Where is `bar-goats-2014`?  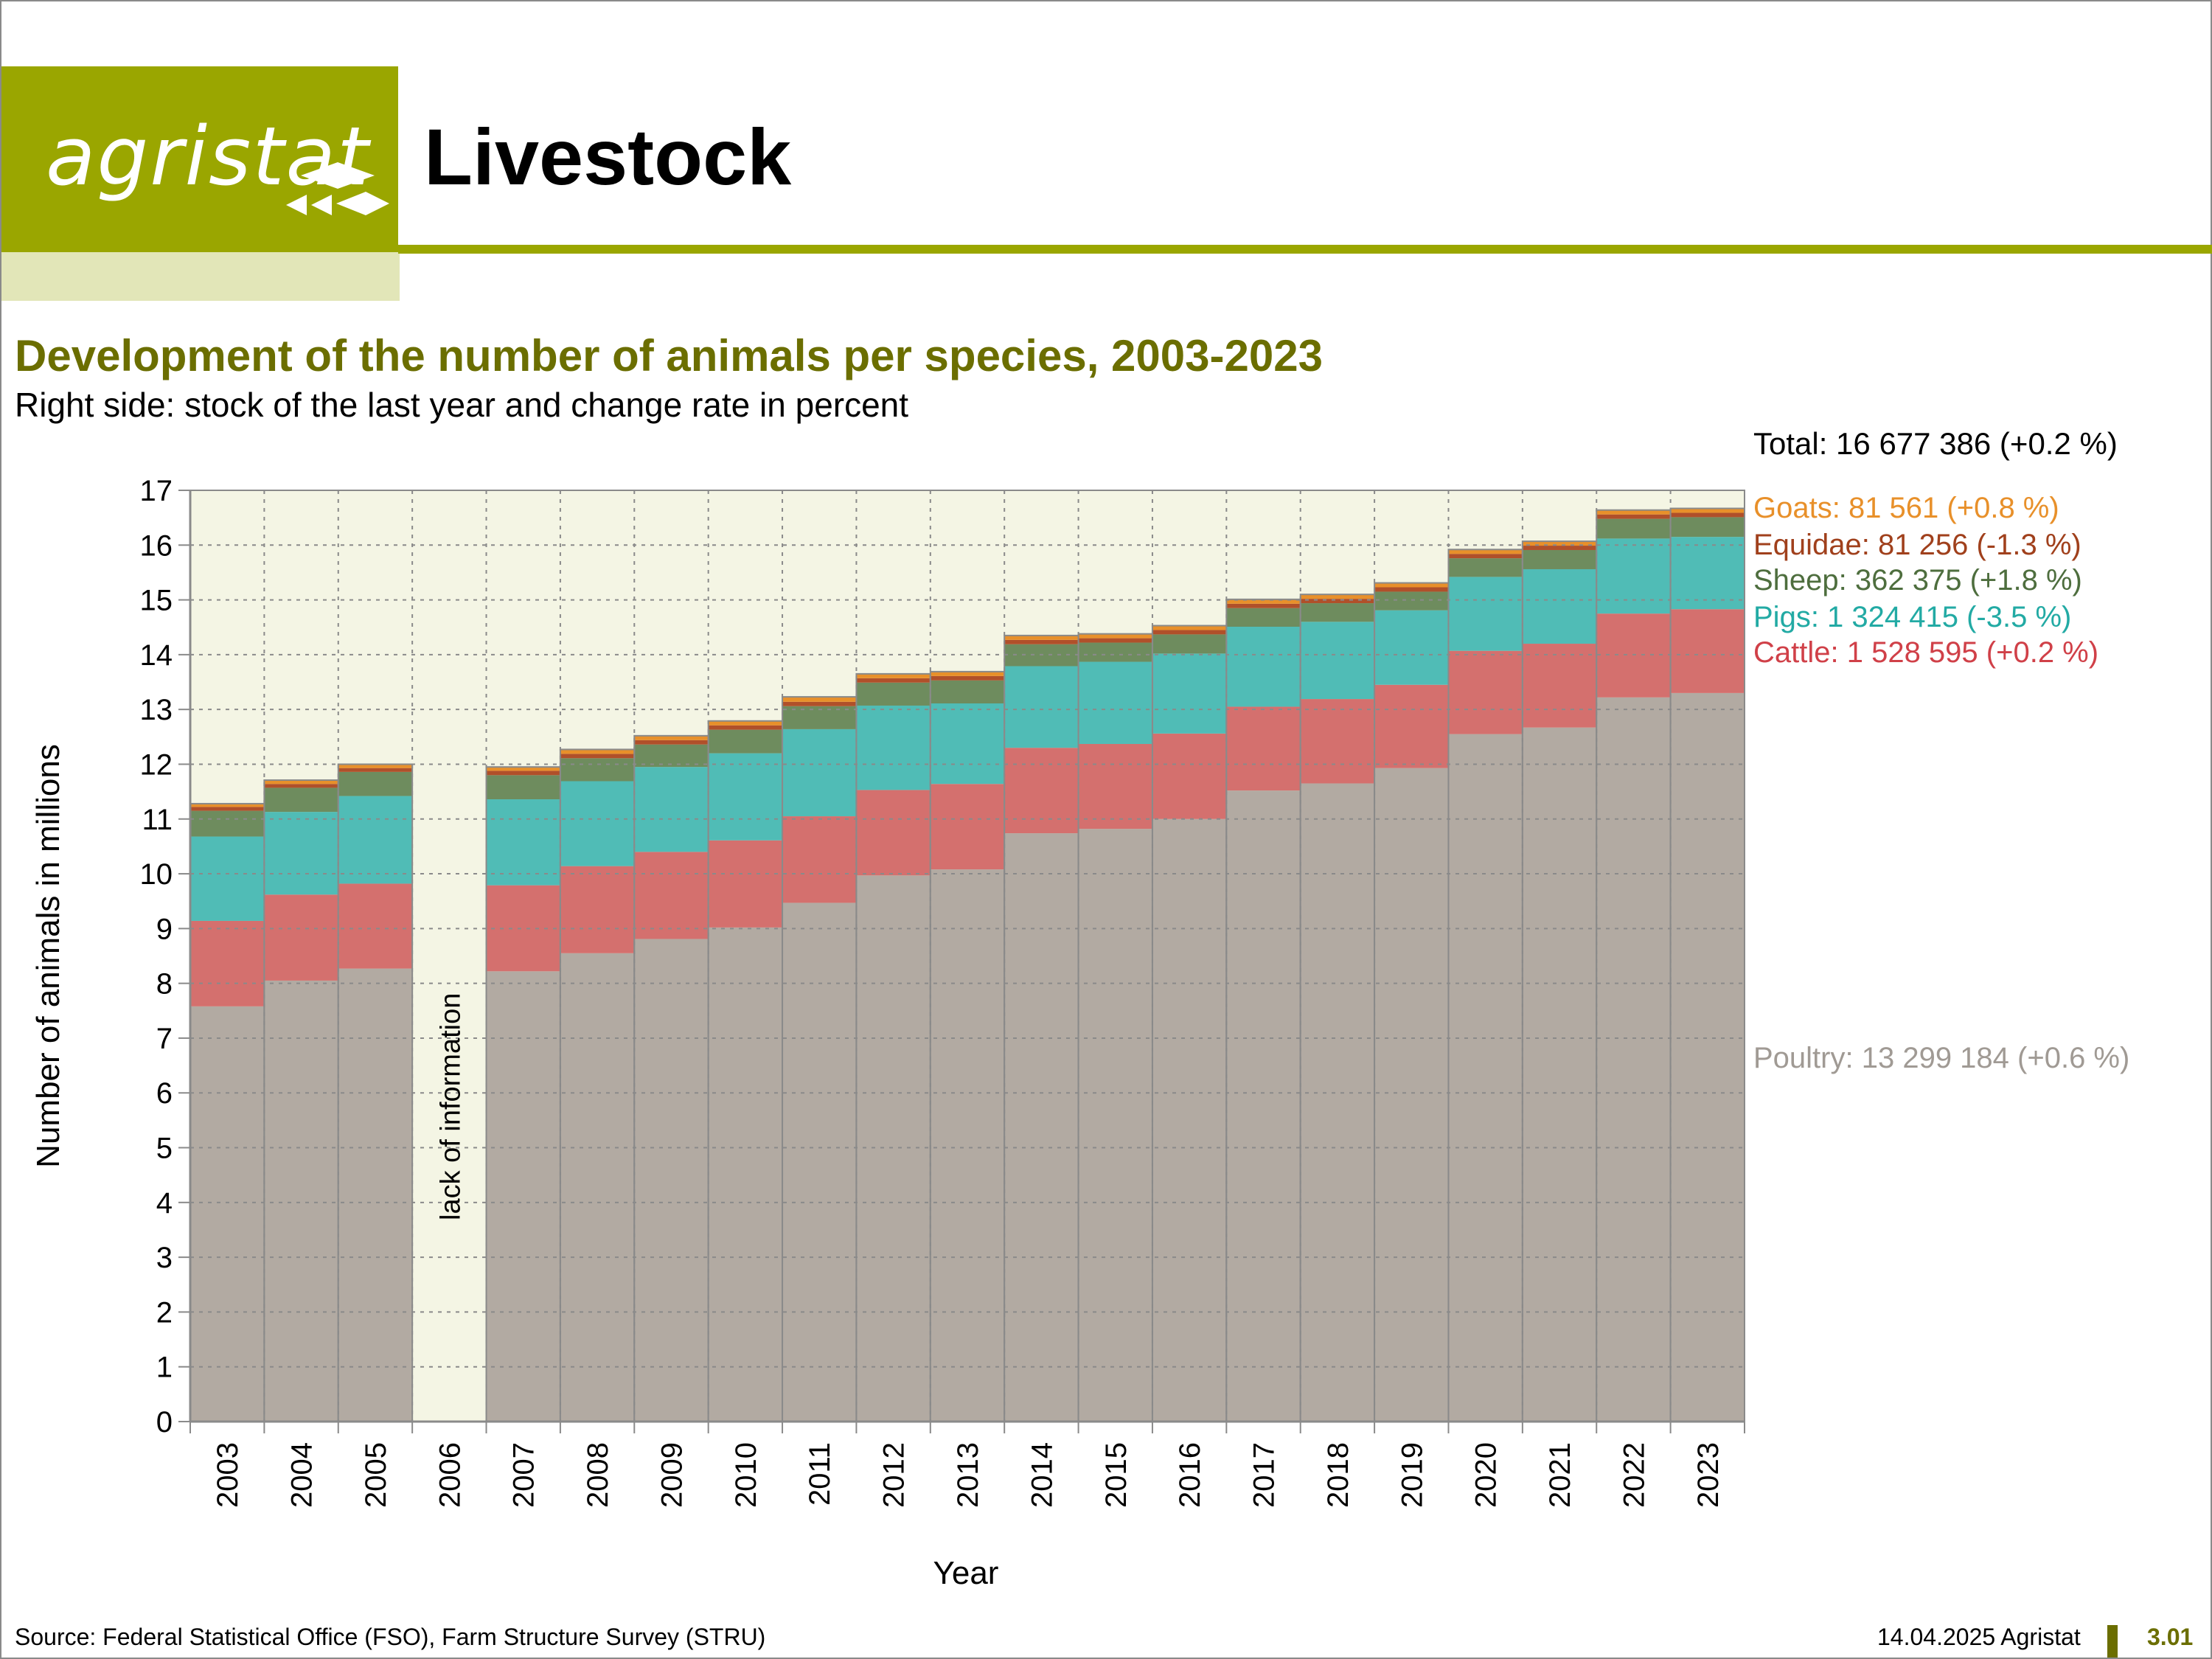
bar-goats-2014 is located at coordinates (1041, 637).